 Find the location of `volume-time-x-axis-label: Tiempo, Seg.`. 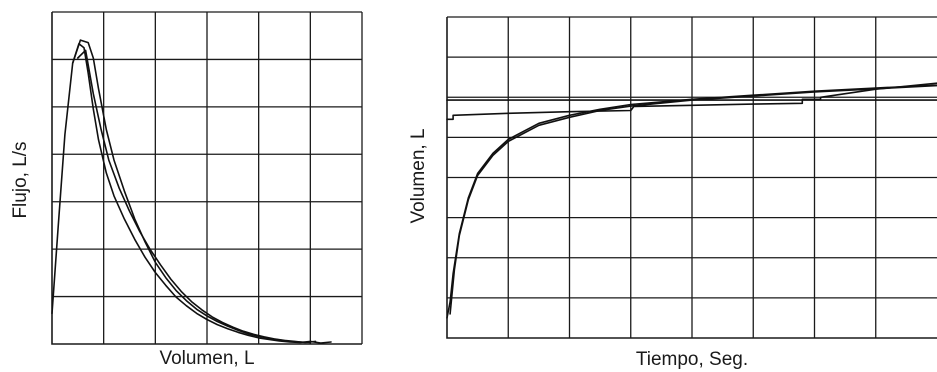

volume-time-x-axis-label: Tiempo, Seg. is located at coordinates (692, 359).